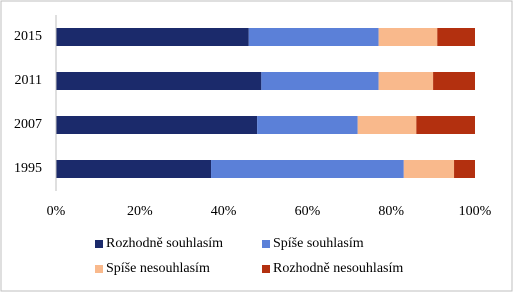  Describe the element at coordinates (391, 211) in the screenshot. I see `x-tick-label: 80%` at that location.